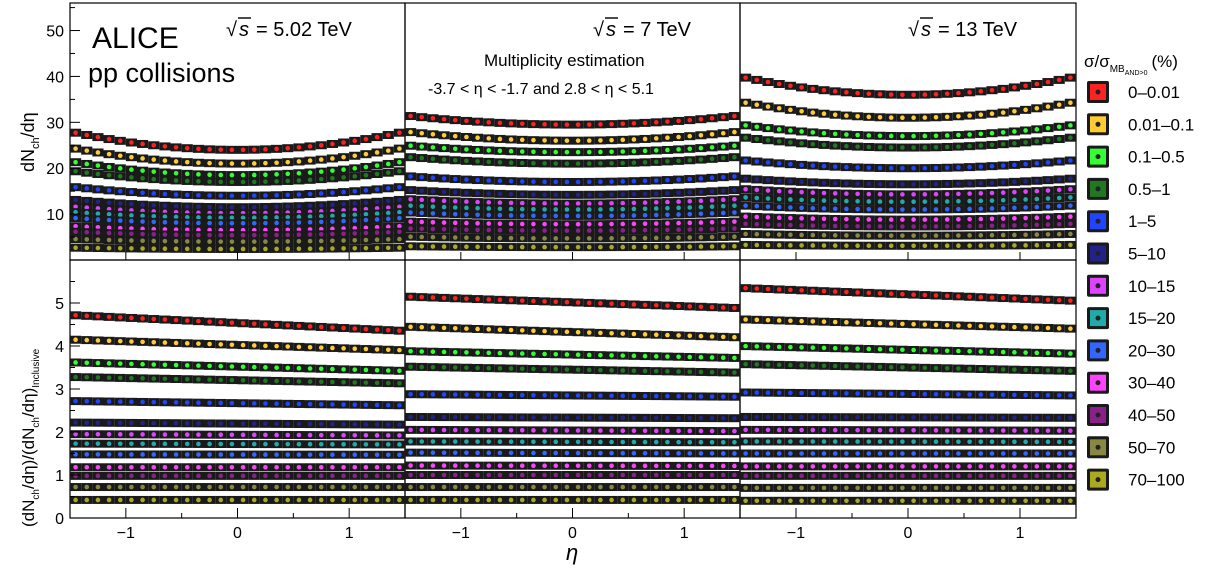 The height and width of the screenshot is (569, 1225). What do you see at coordinates (59, 390) in the screenshot?
I see `y-tick-label-bottom: 3` at bounding box center [59, 390].